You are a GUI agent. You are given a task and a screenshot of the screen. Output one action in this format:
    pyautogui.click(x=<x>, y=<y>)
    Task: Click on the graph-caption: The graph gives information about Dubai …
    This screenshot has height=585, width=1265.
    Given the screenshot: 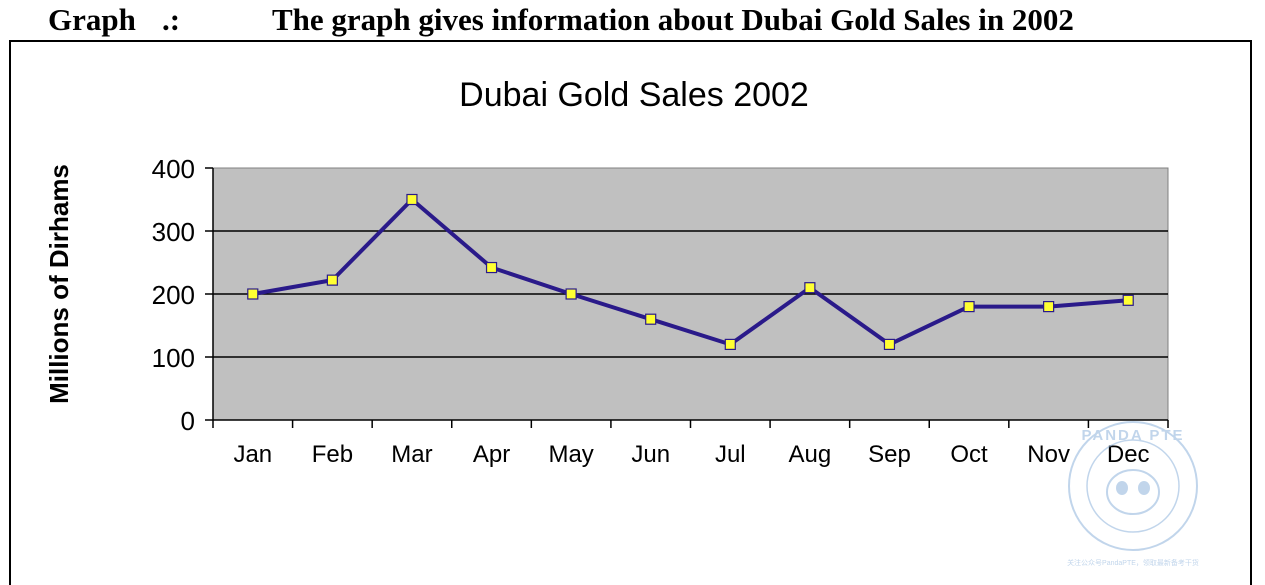 What is the action you would take?
    pyautogui.click(x=673, y=19)
    